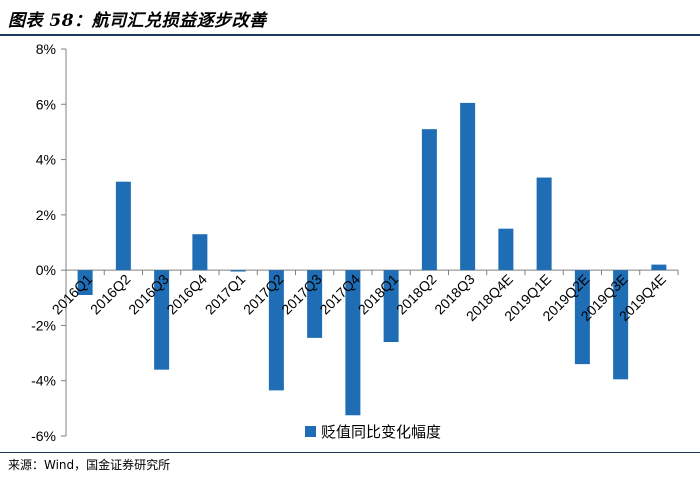  What do you see at coordinates (46, 270) in the screenshot?
I see `y-tick-label: 0%` at bounding box center [46, 270].